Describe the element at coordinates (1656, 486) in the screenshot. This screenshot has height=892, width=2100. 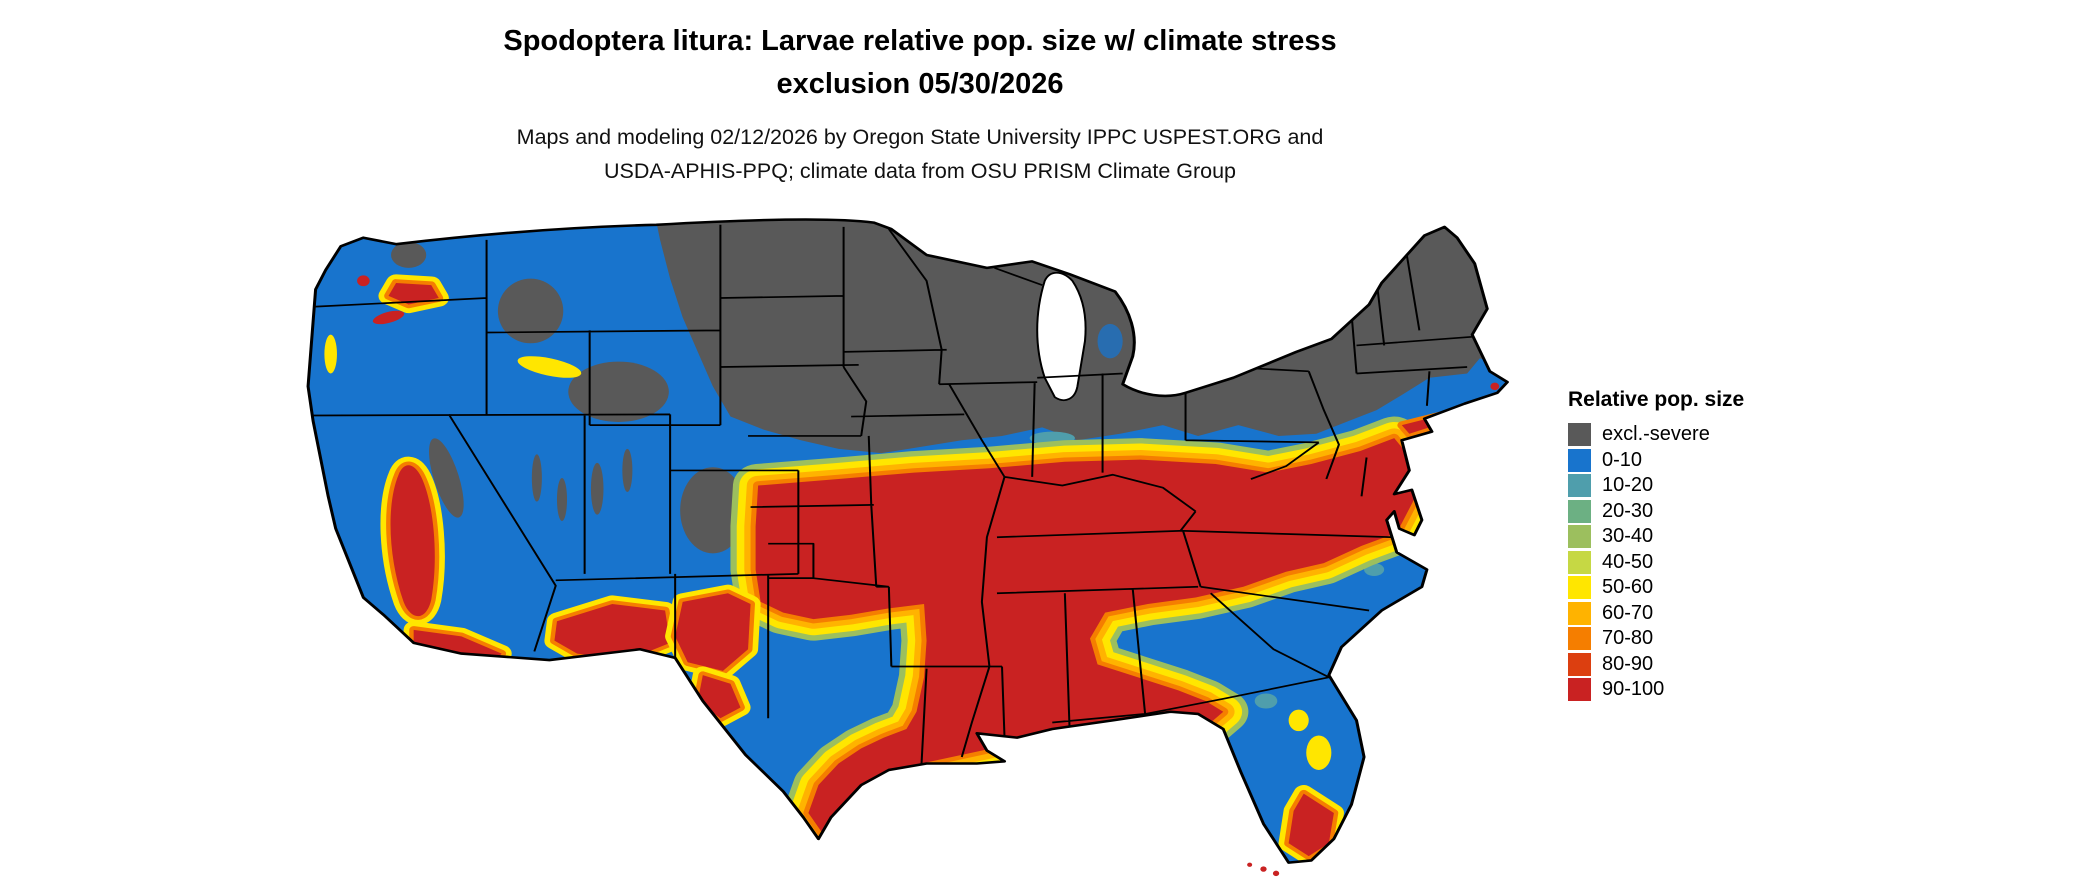
I see `legend-item: 10-20` at that location.